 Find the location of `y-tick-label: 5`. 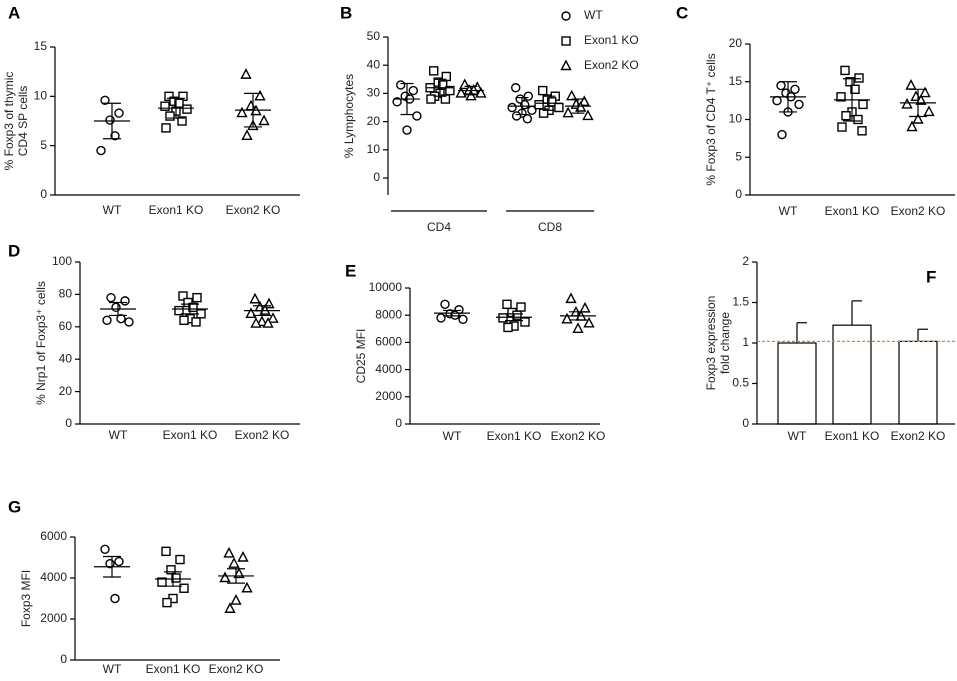

y-tick-label: 5 is located at coordinates (738, 156).